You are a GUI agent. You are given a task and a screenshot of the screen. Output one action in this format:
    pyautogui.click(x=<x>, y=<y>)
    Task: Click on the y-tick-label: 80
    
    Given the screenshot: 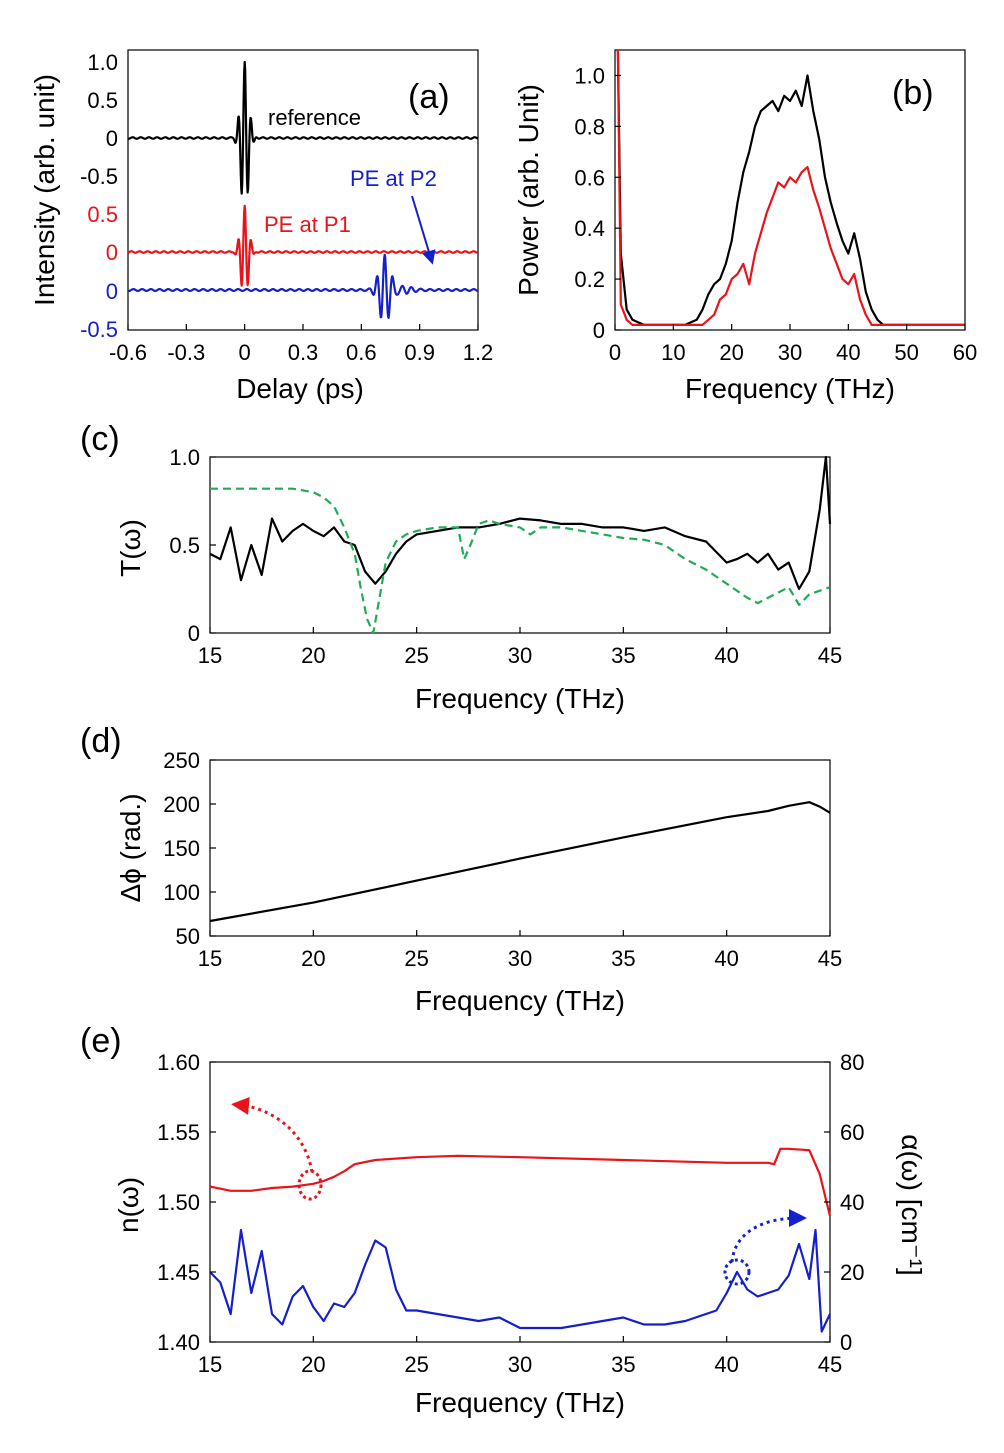 What is the action you would take?
    pyautogui.click(x=852, y=1062)
    